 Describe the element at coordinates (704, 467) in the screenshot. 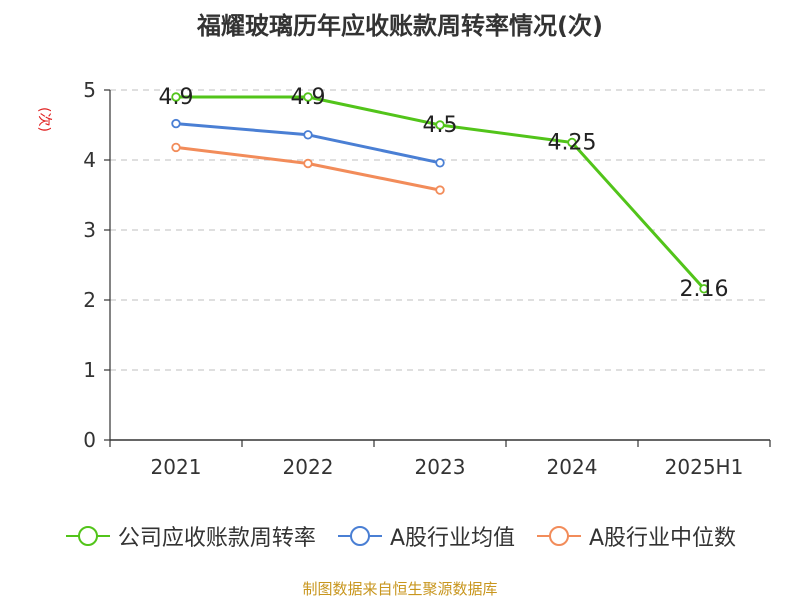

I see `x-tick-label-4: 2025H1` at that location.